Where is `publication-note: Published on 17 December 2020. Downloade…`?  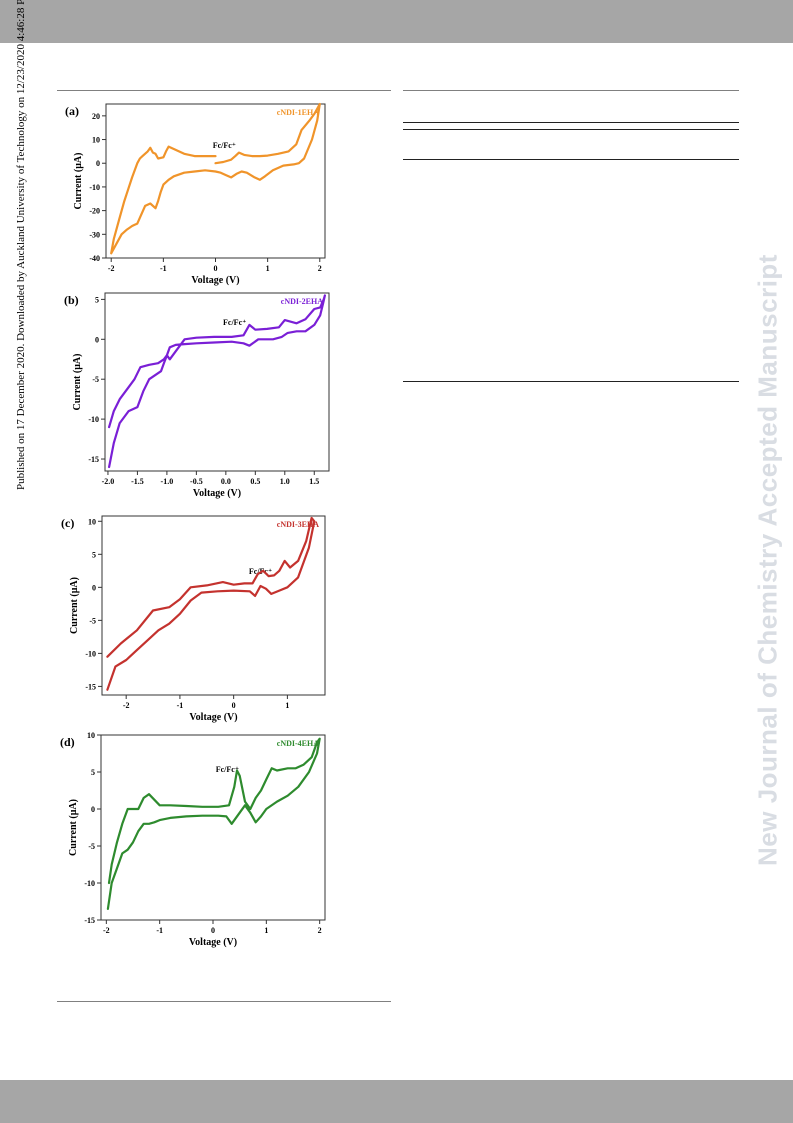 publication-note: Published on 17 December 2020. Downloade… is located at coordinates (21, 245).